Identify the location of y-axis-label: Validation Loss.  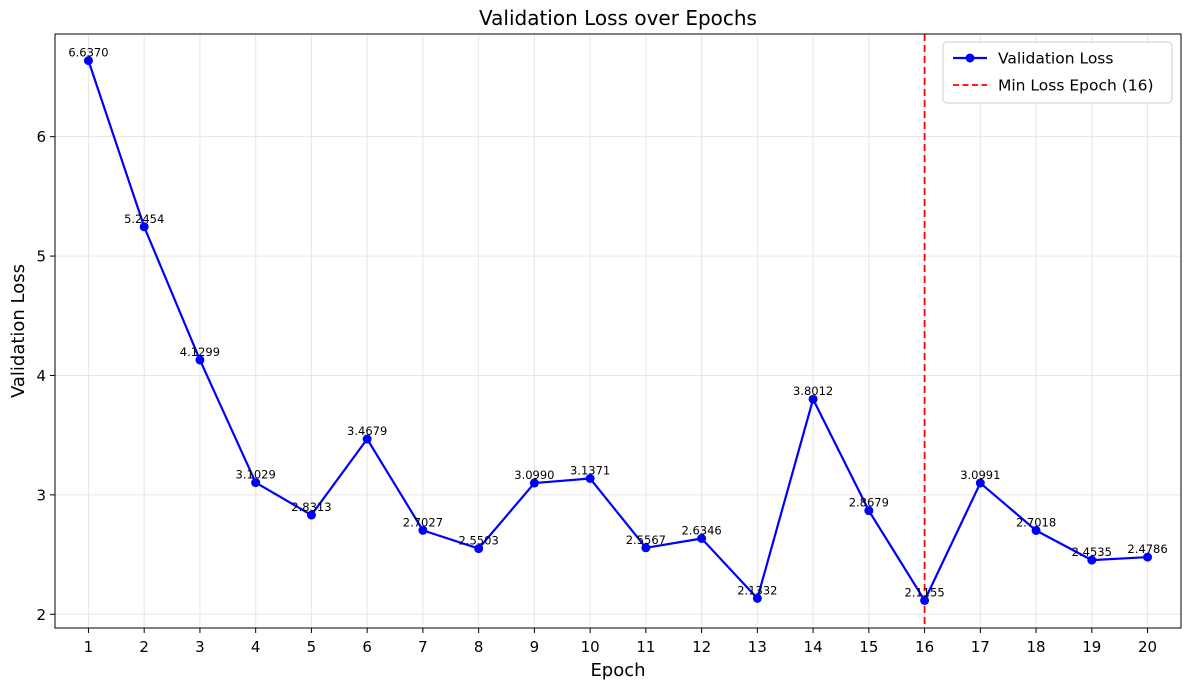
(18, 331).